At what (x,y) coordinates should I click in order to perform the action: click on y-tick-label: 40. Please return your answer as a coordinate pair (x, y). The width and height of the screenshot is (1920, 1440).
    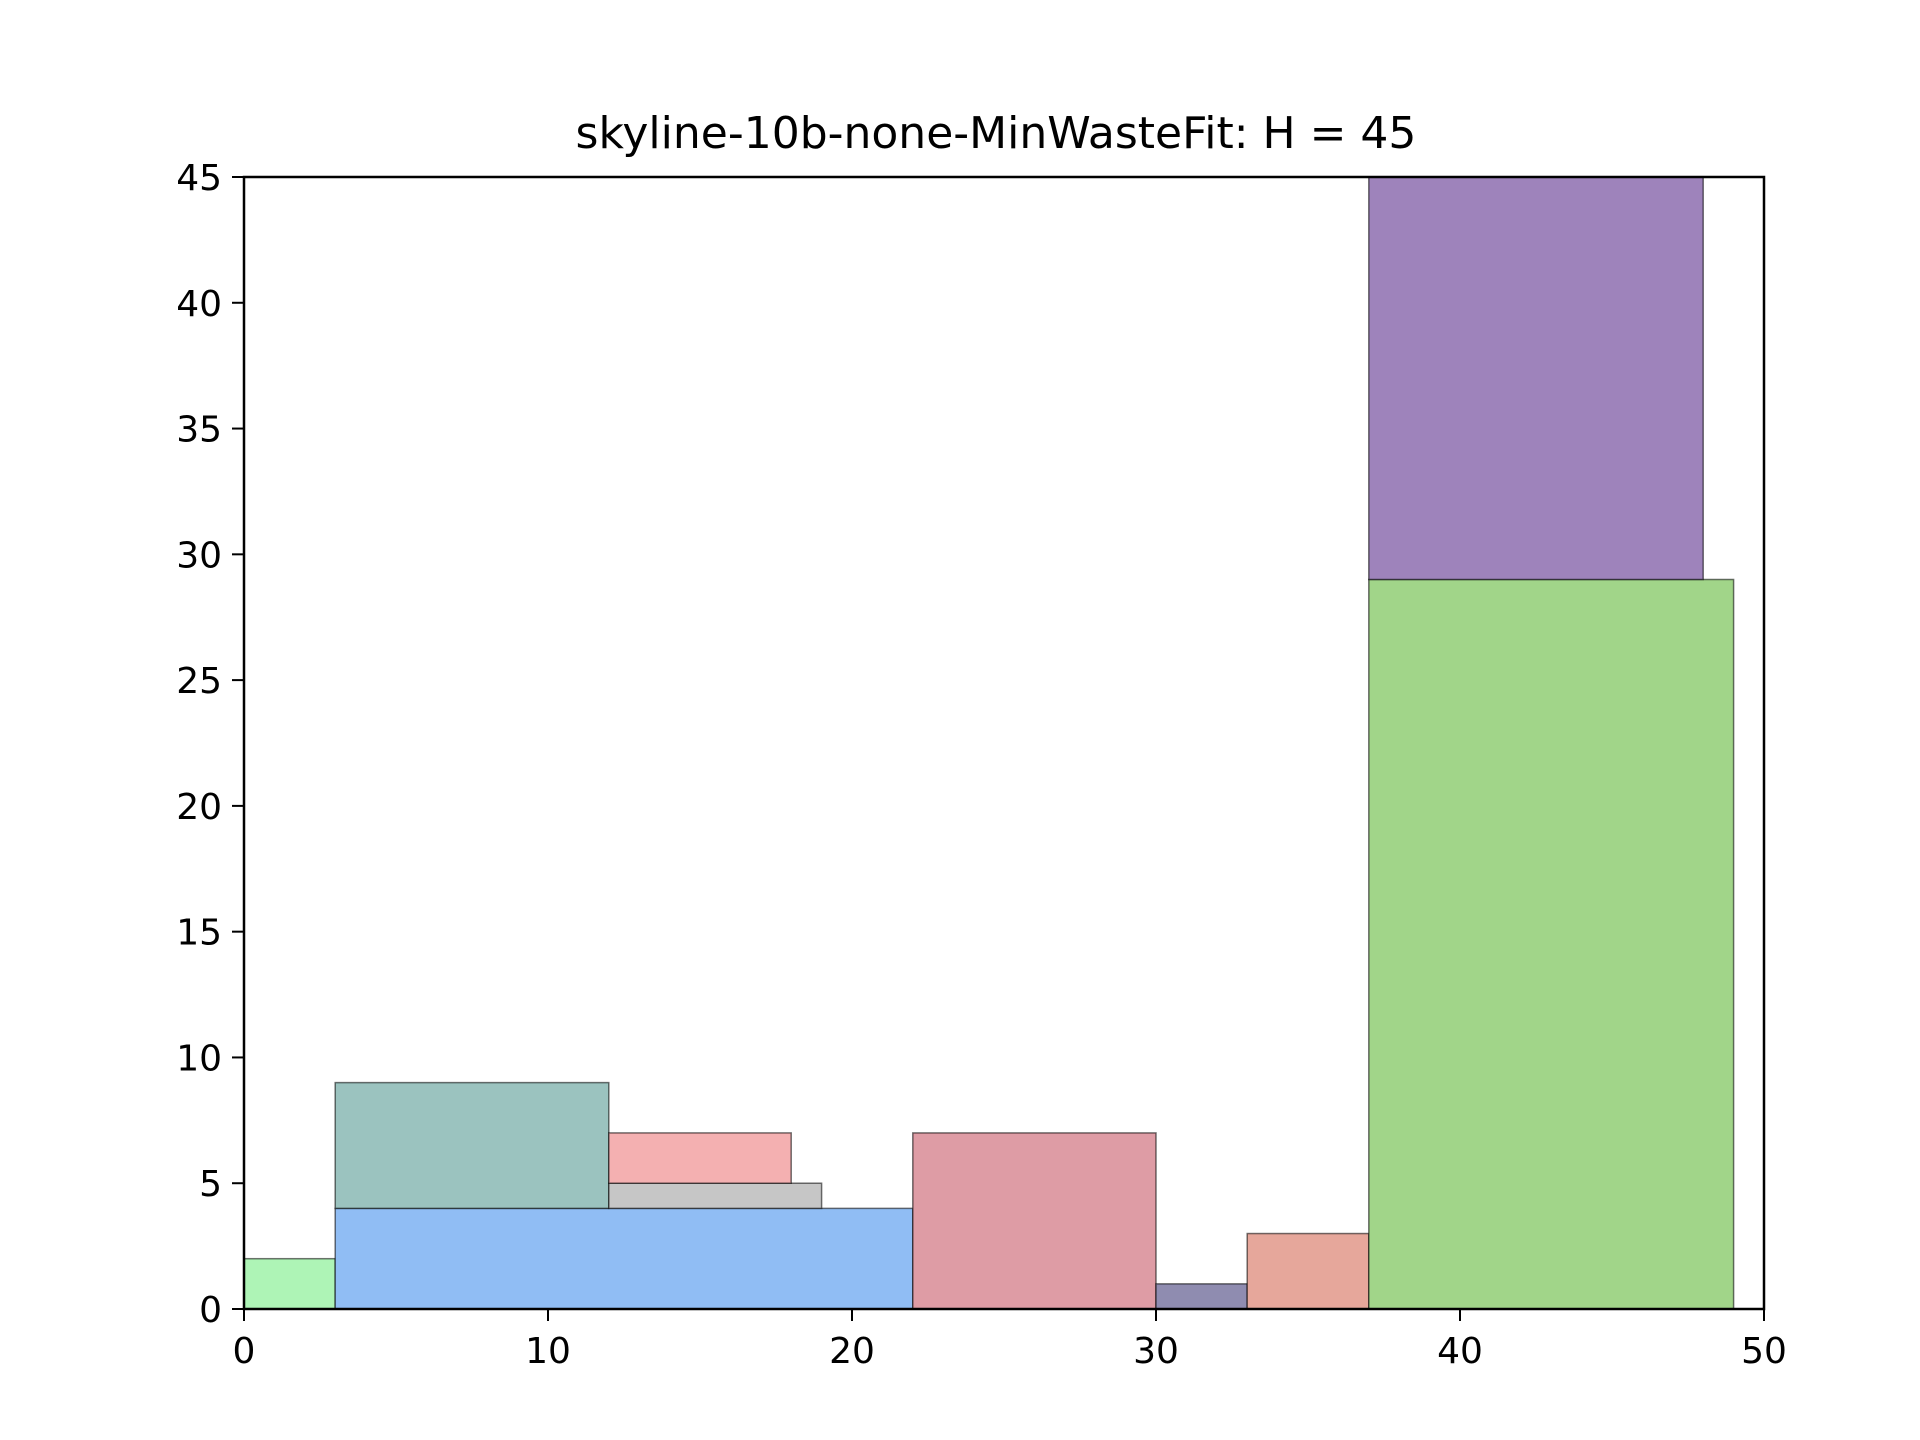
    Looking at the image, I should click on (199, 304).